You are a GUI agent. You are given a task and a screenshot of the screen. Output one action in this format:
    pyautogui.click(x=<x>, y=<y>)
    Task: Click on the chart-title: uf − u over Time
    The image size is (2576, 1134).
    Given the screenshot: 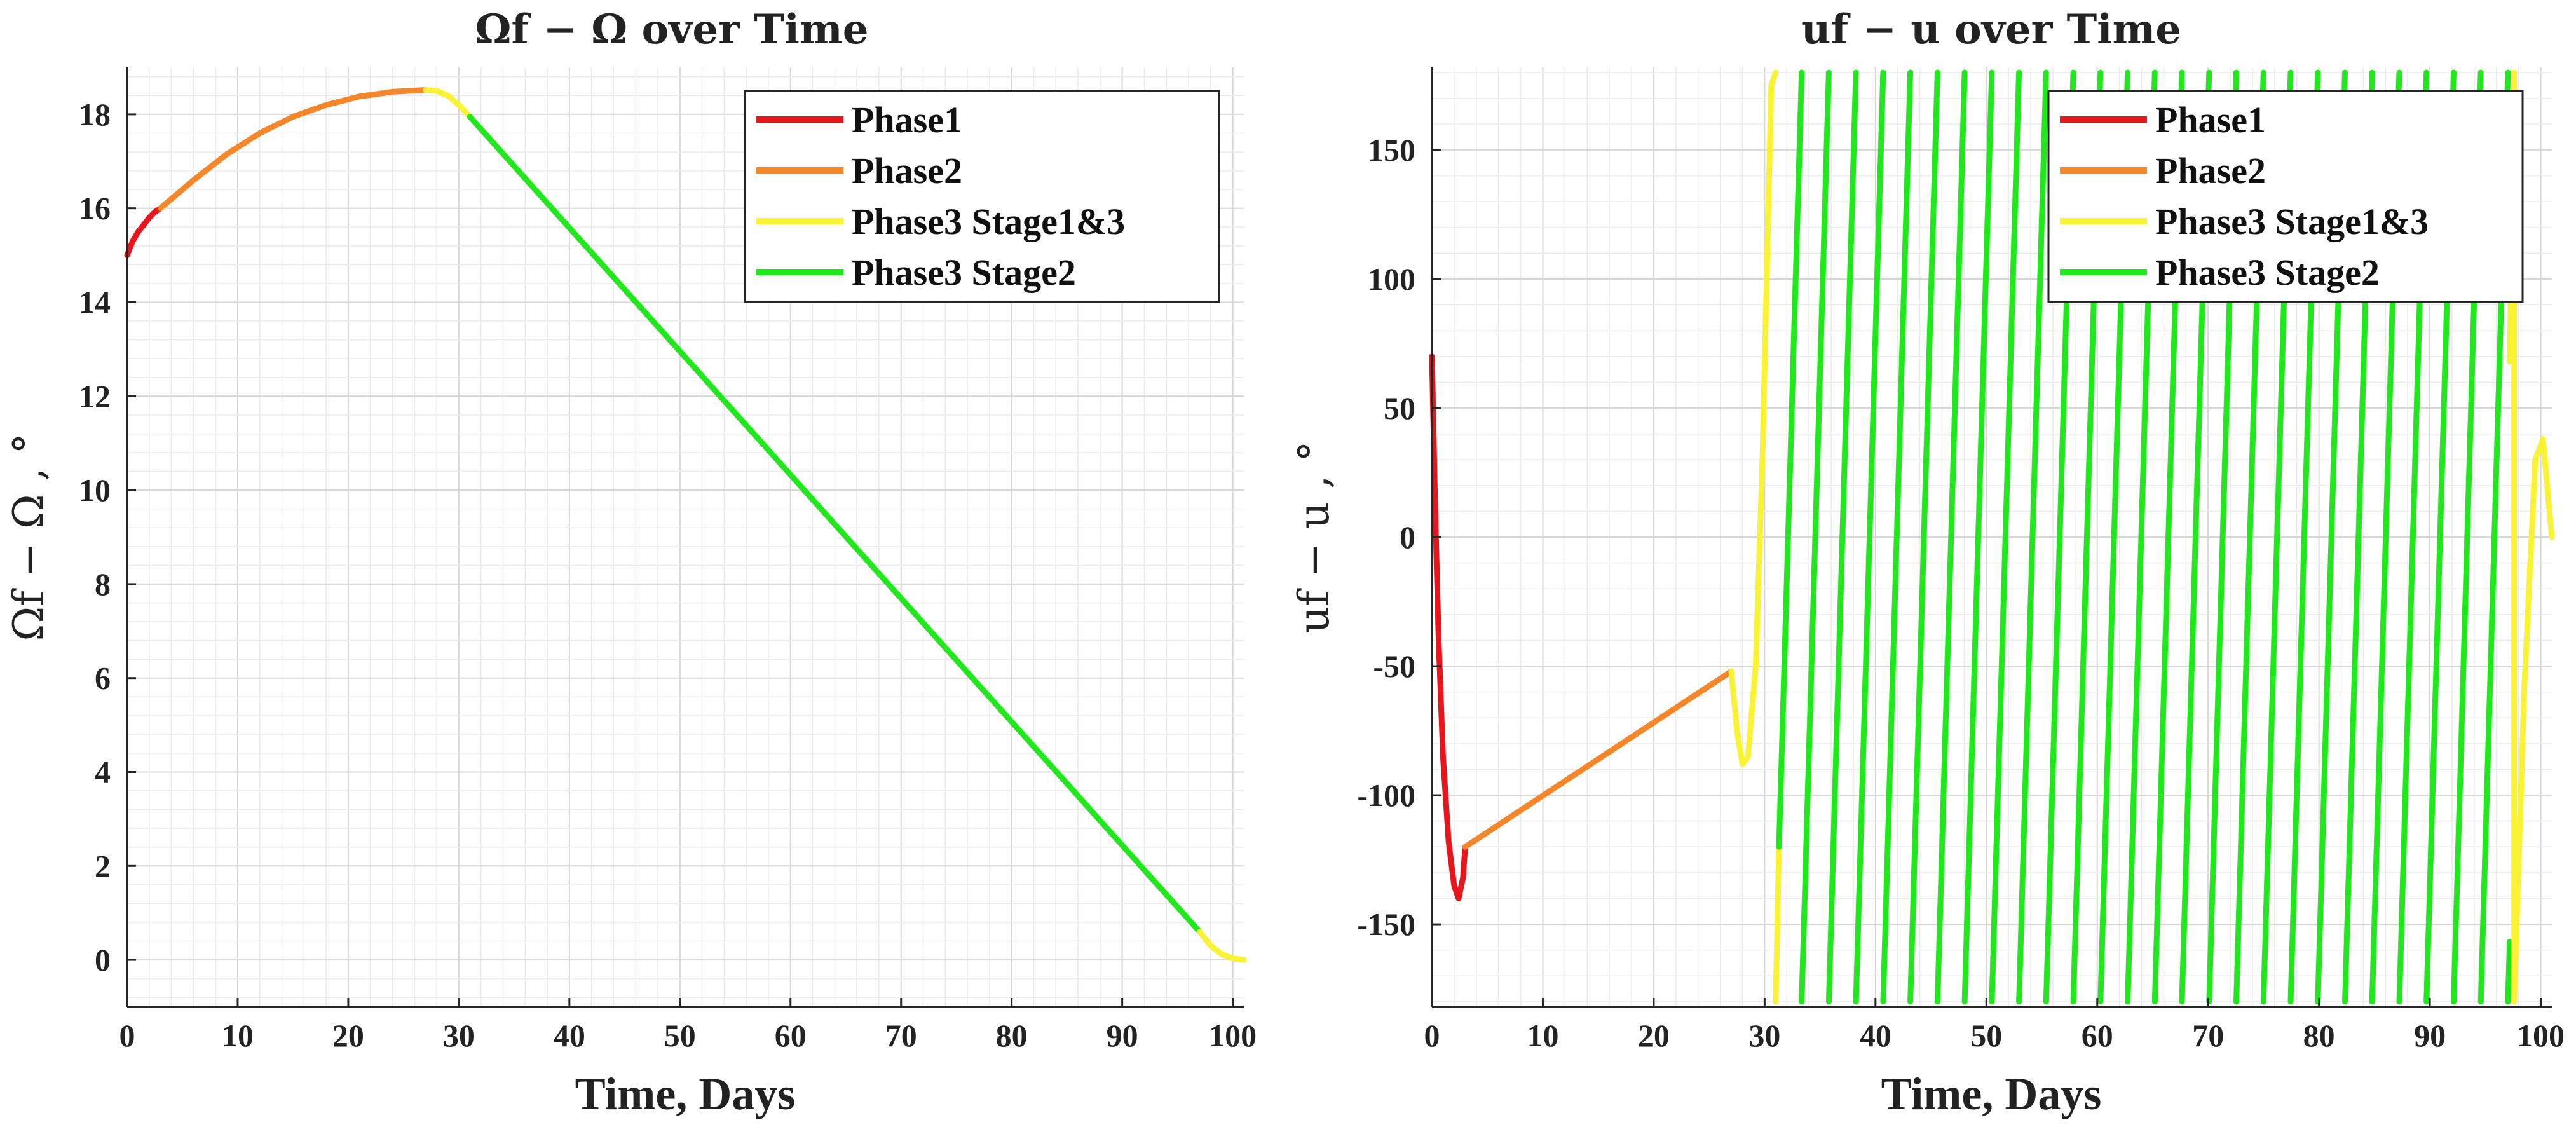 What is the action you would take?
    pyautogui.click(x=1991, y=29)
    